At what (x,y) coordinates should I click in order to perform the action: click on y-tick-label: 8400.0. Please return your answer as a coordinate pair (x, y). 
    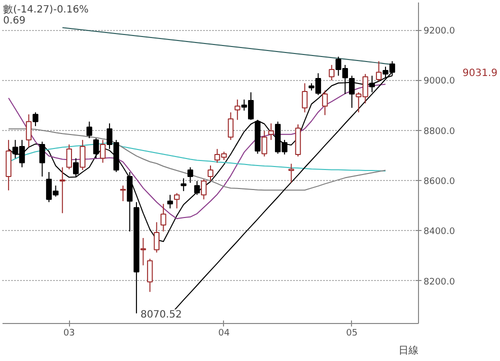
    Looking at the image, I should click on (440, 232).